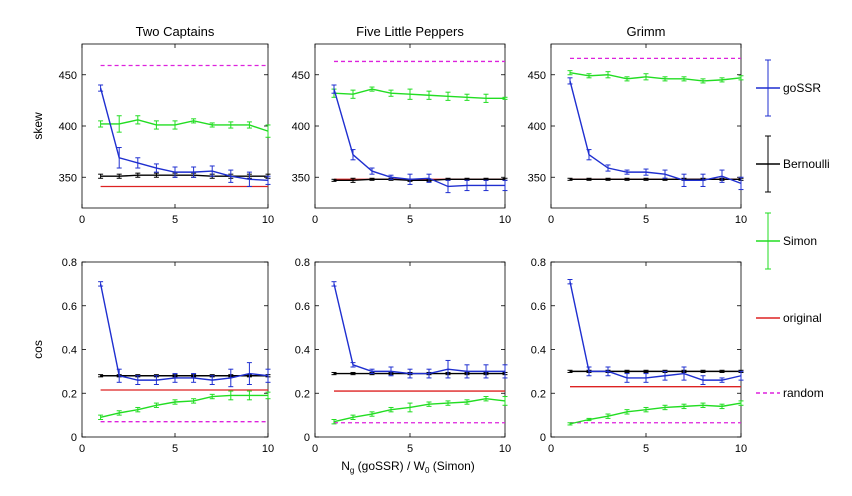 This screenshot has width=852, height=496. I want to click on legend-label: original, so click(802, 318).